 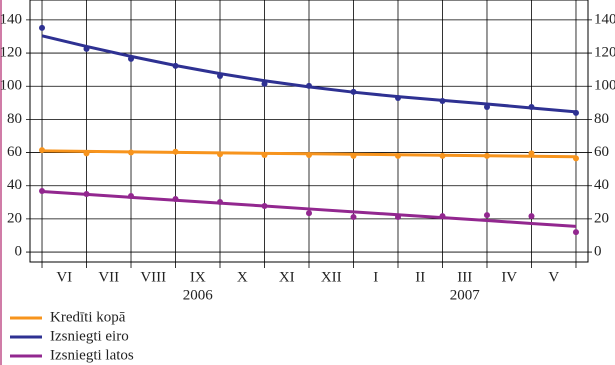 What do you see at coordinates (14, 185) in the screenshot?
I see `y-tick-label: 40` at bounding box center [14, 185].